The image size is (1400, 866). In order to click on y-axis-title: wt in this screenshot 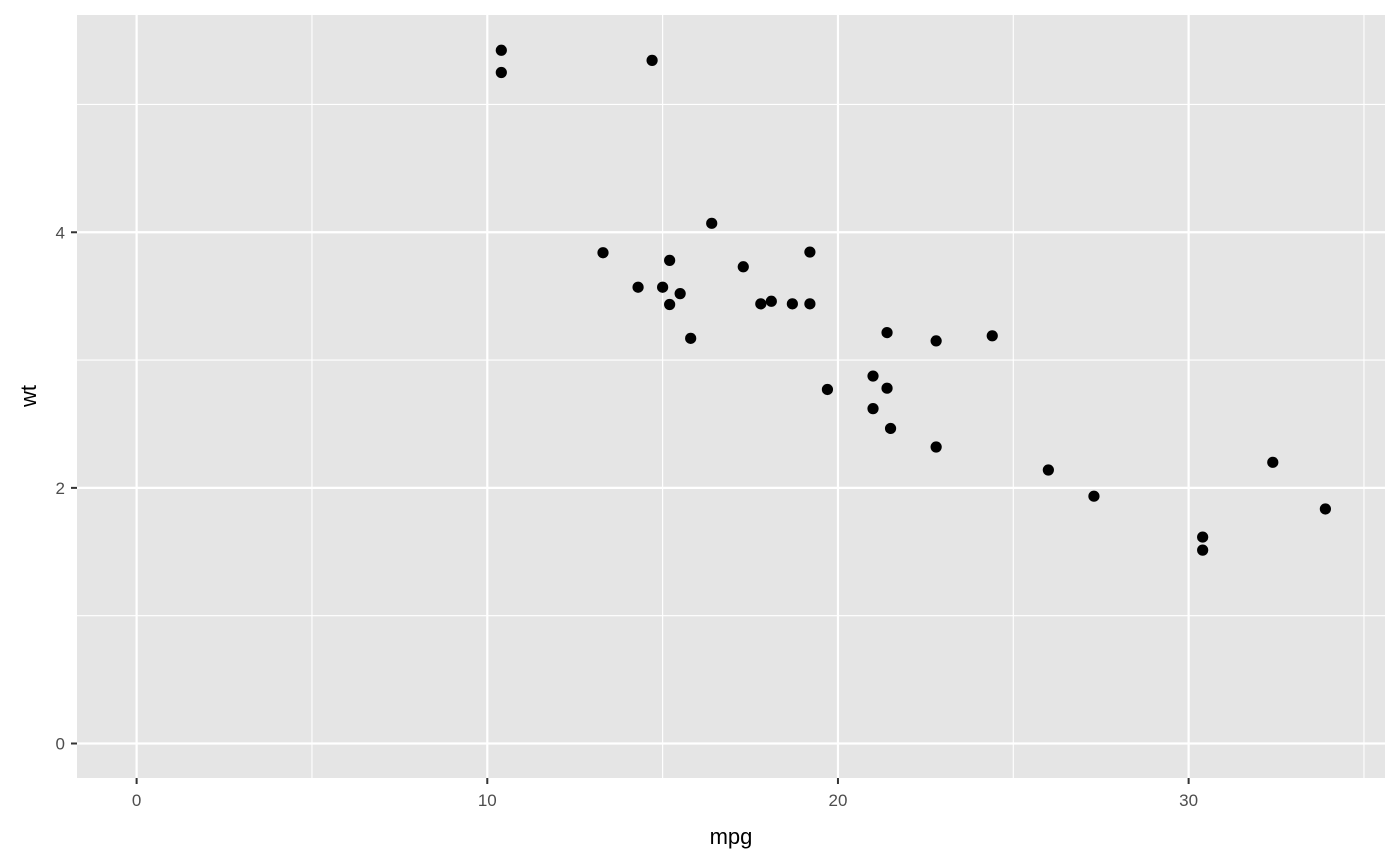, I will do `click(28, 396)`.